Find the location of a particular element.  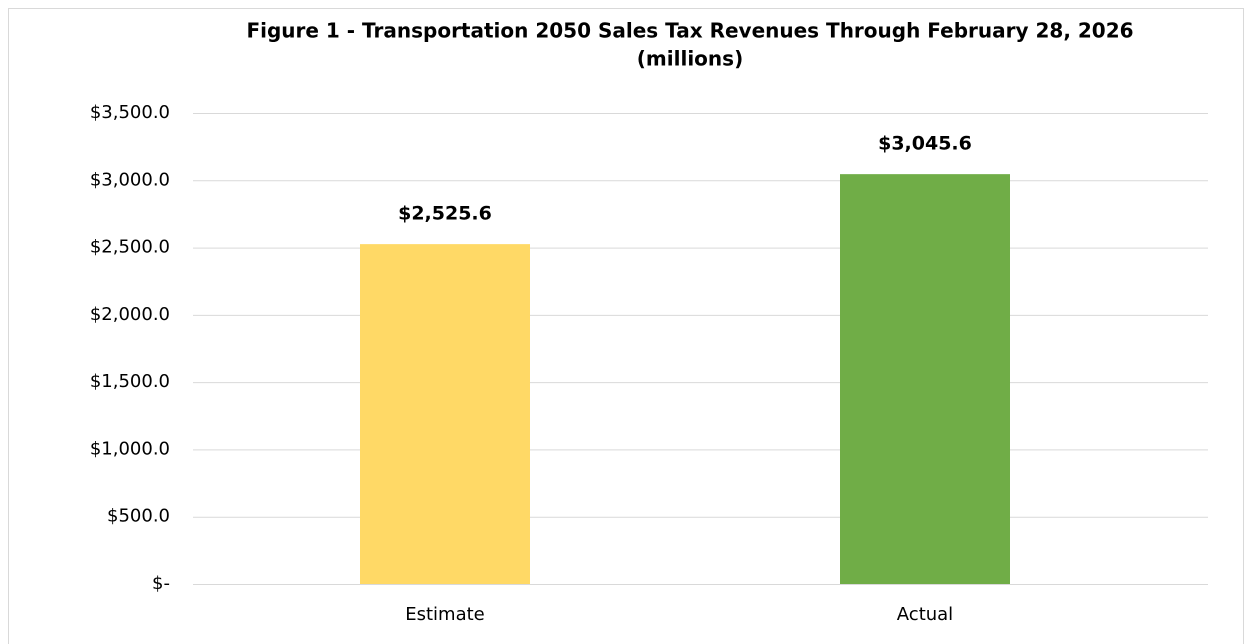

y-tick-label: $500.0 is located at coordinates (138, 516).